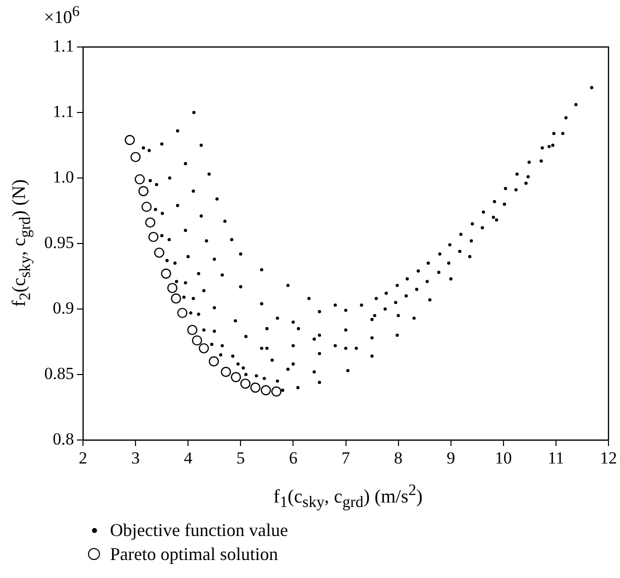  I want to click on text: f$_{1}$(c$_{sky}$, c$_{grd}$) (m/s$^{2}$), so click(348, 497).